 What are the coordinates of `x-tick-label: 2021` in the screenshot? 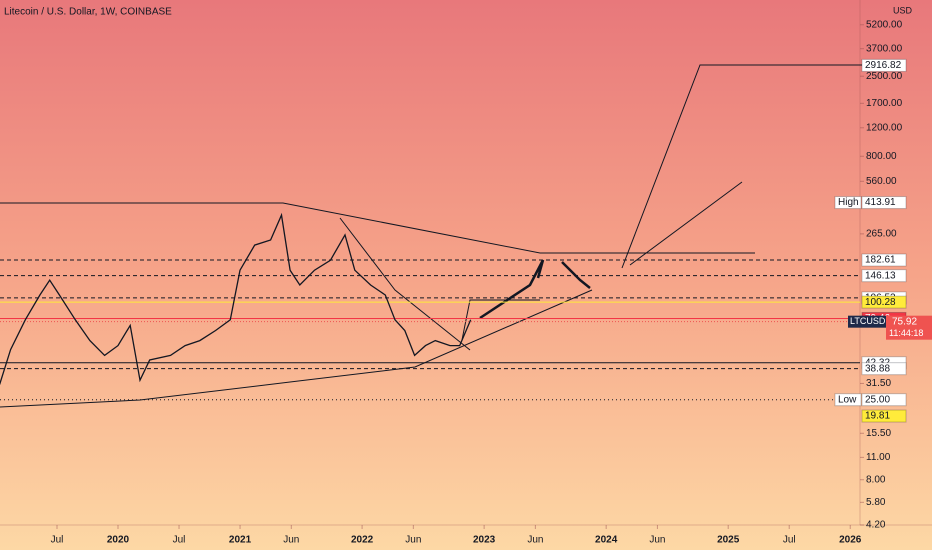 It's located at (240, 540).